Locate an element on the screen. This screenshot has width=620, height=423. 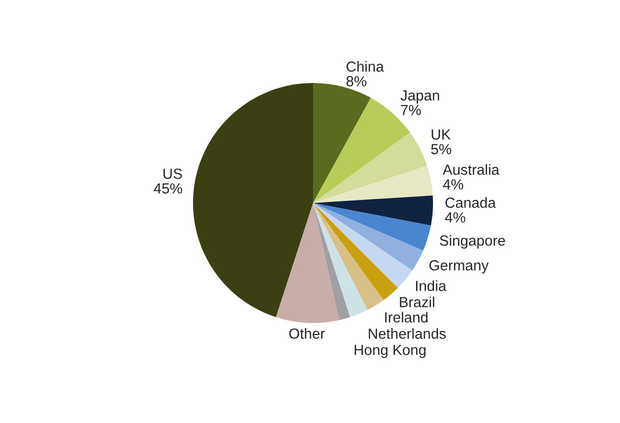
slice-label: Brazil is located at coordinates (417, 302).